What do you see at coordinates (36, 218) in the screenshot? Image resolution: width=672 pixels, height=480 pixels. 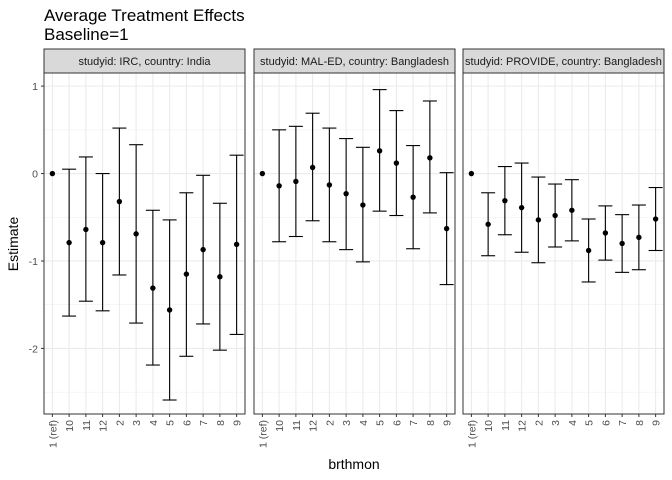 I see `y-axis: 1 0 -1 -2` at bounding box center [36, 218].